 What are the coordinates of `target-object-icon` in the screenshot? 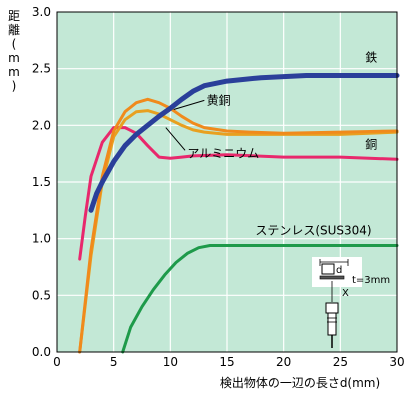 It's located at (328, 269).